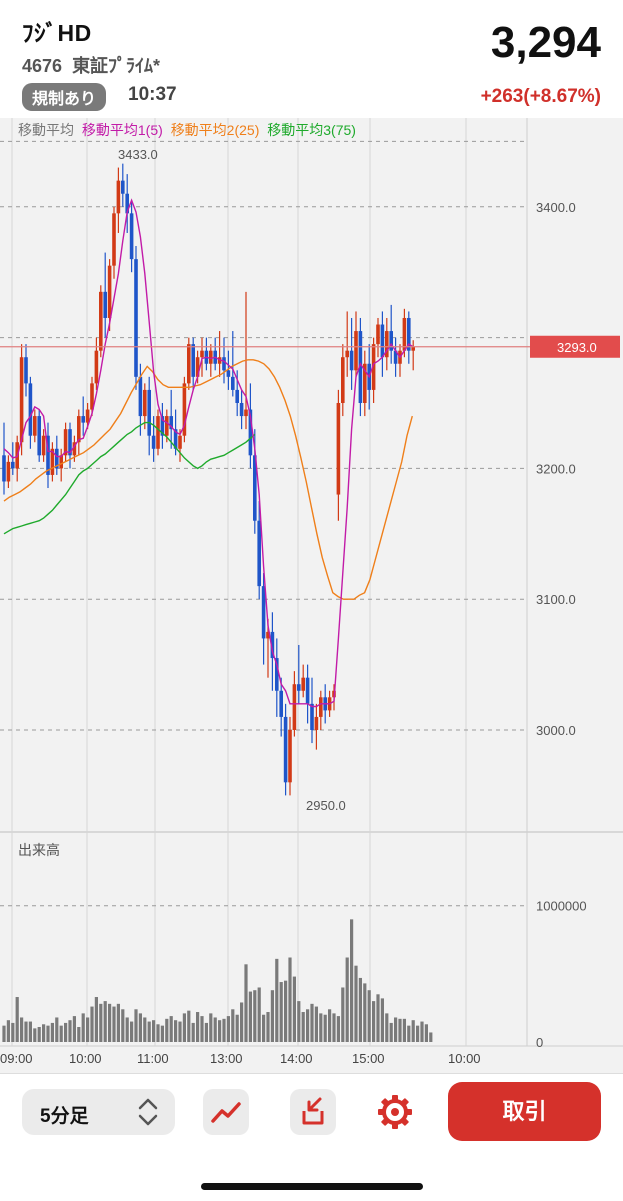  What do you see at coordinates (296, 1058) in the screenshot?
I see `x-tick-label: 14:00` at bounding box center [296, 1058].